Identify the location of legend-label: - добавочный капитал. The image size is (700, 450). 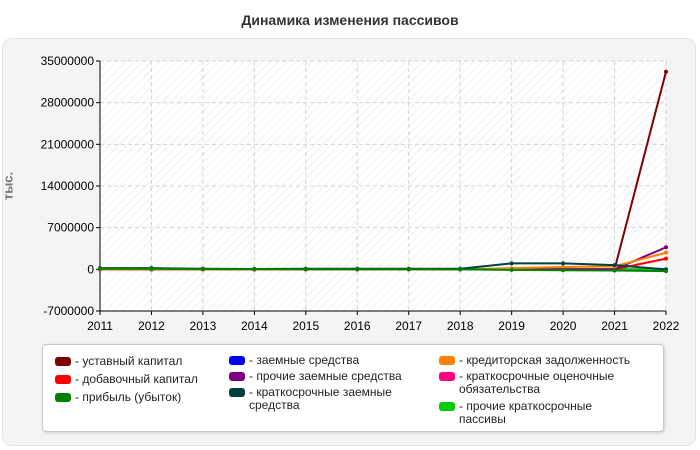
(136, 379).